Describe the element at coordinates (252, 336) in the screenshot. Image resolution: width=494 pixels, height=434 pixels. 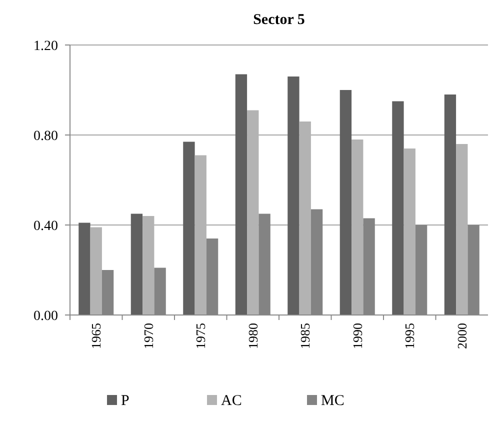
I see `x-tick-label: 1980` at that location.